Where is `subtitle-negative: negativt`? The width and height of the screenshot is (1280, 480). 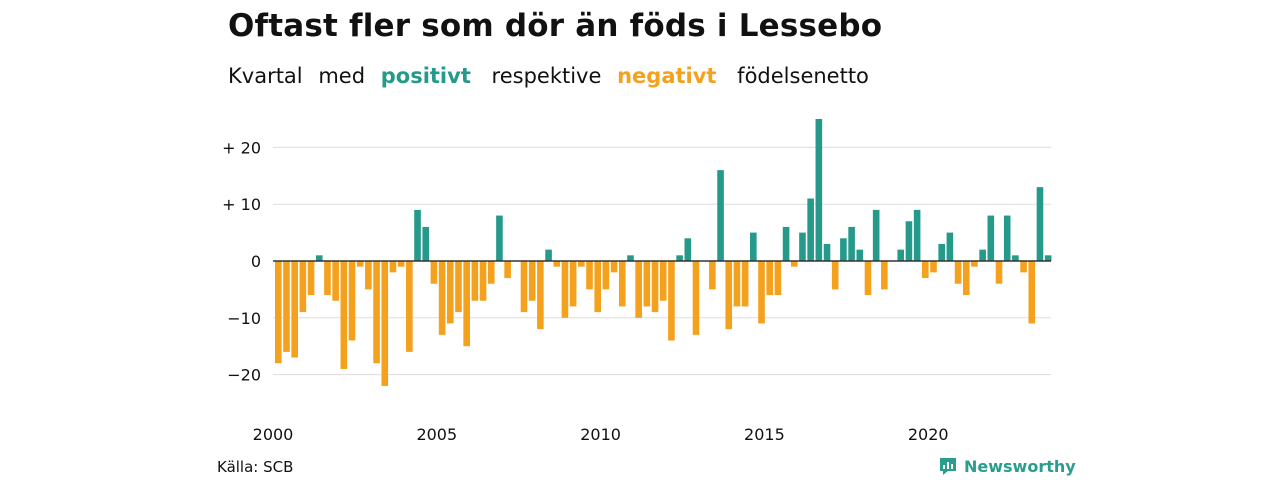 subtitle-negative: negativt is located at coordinates (667, 76).